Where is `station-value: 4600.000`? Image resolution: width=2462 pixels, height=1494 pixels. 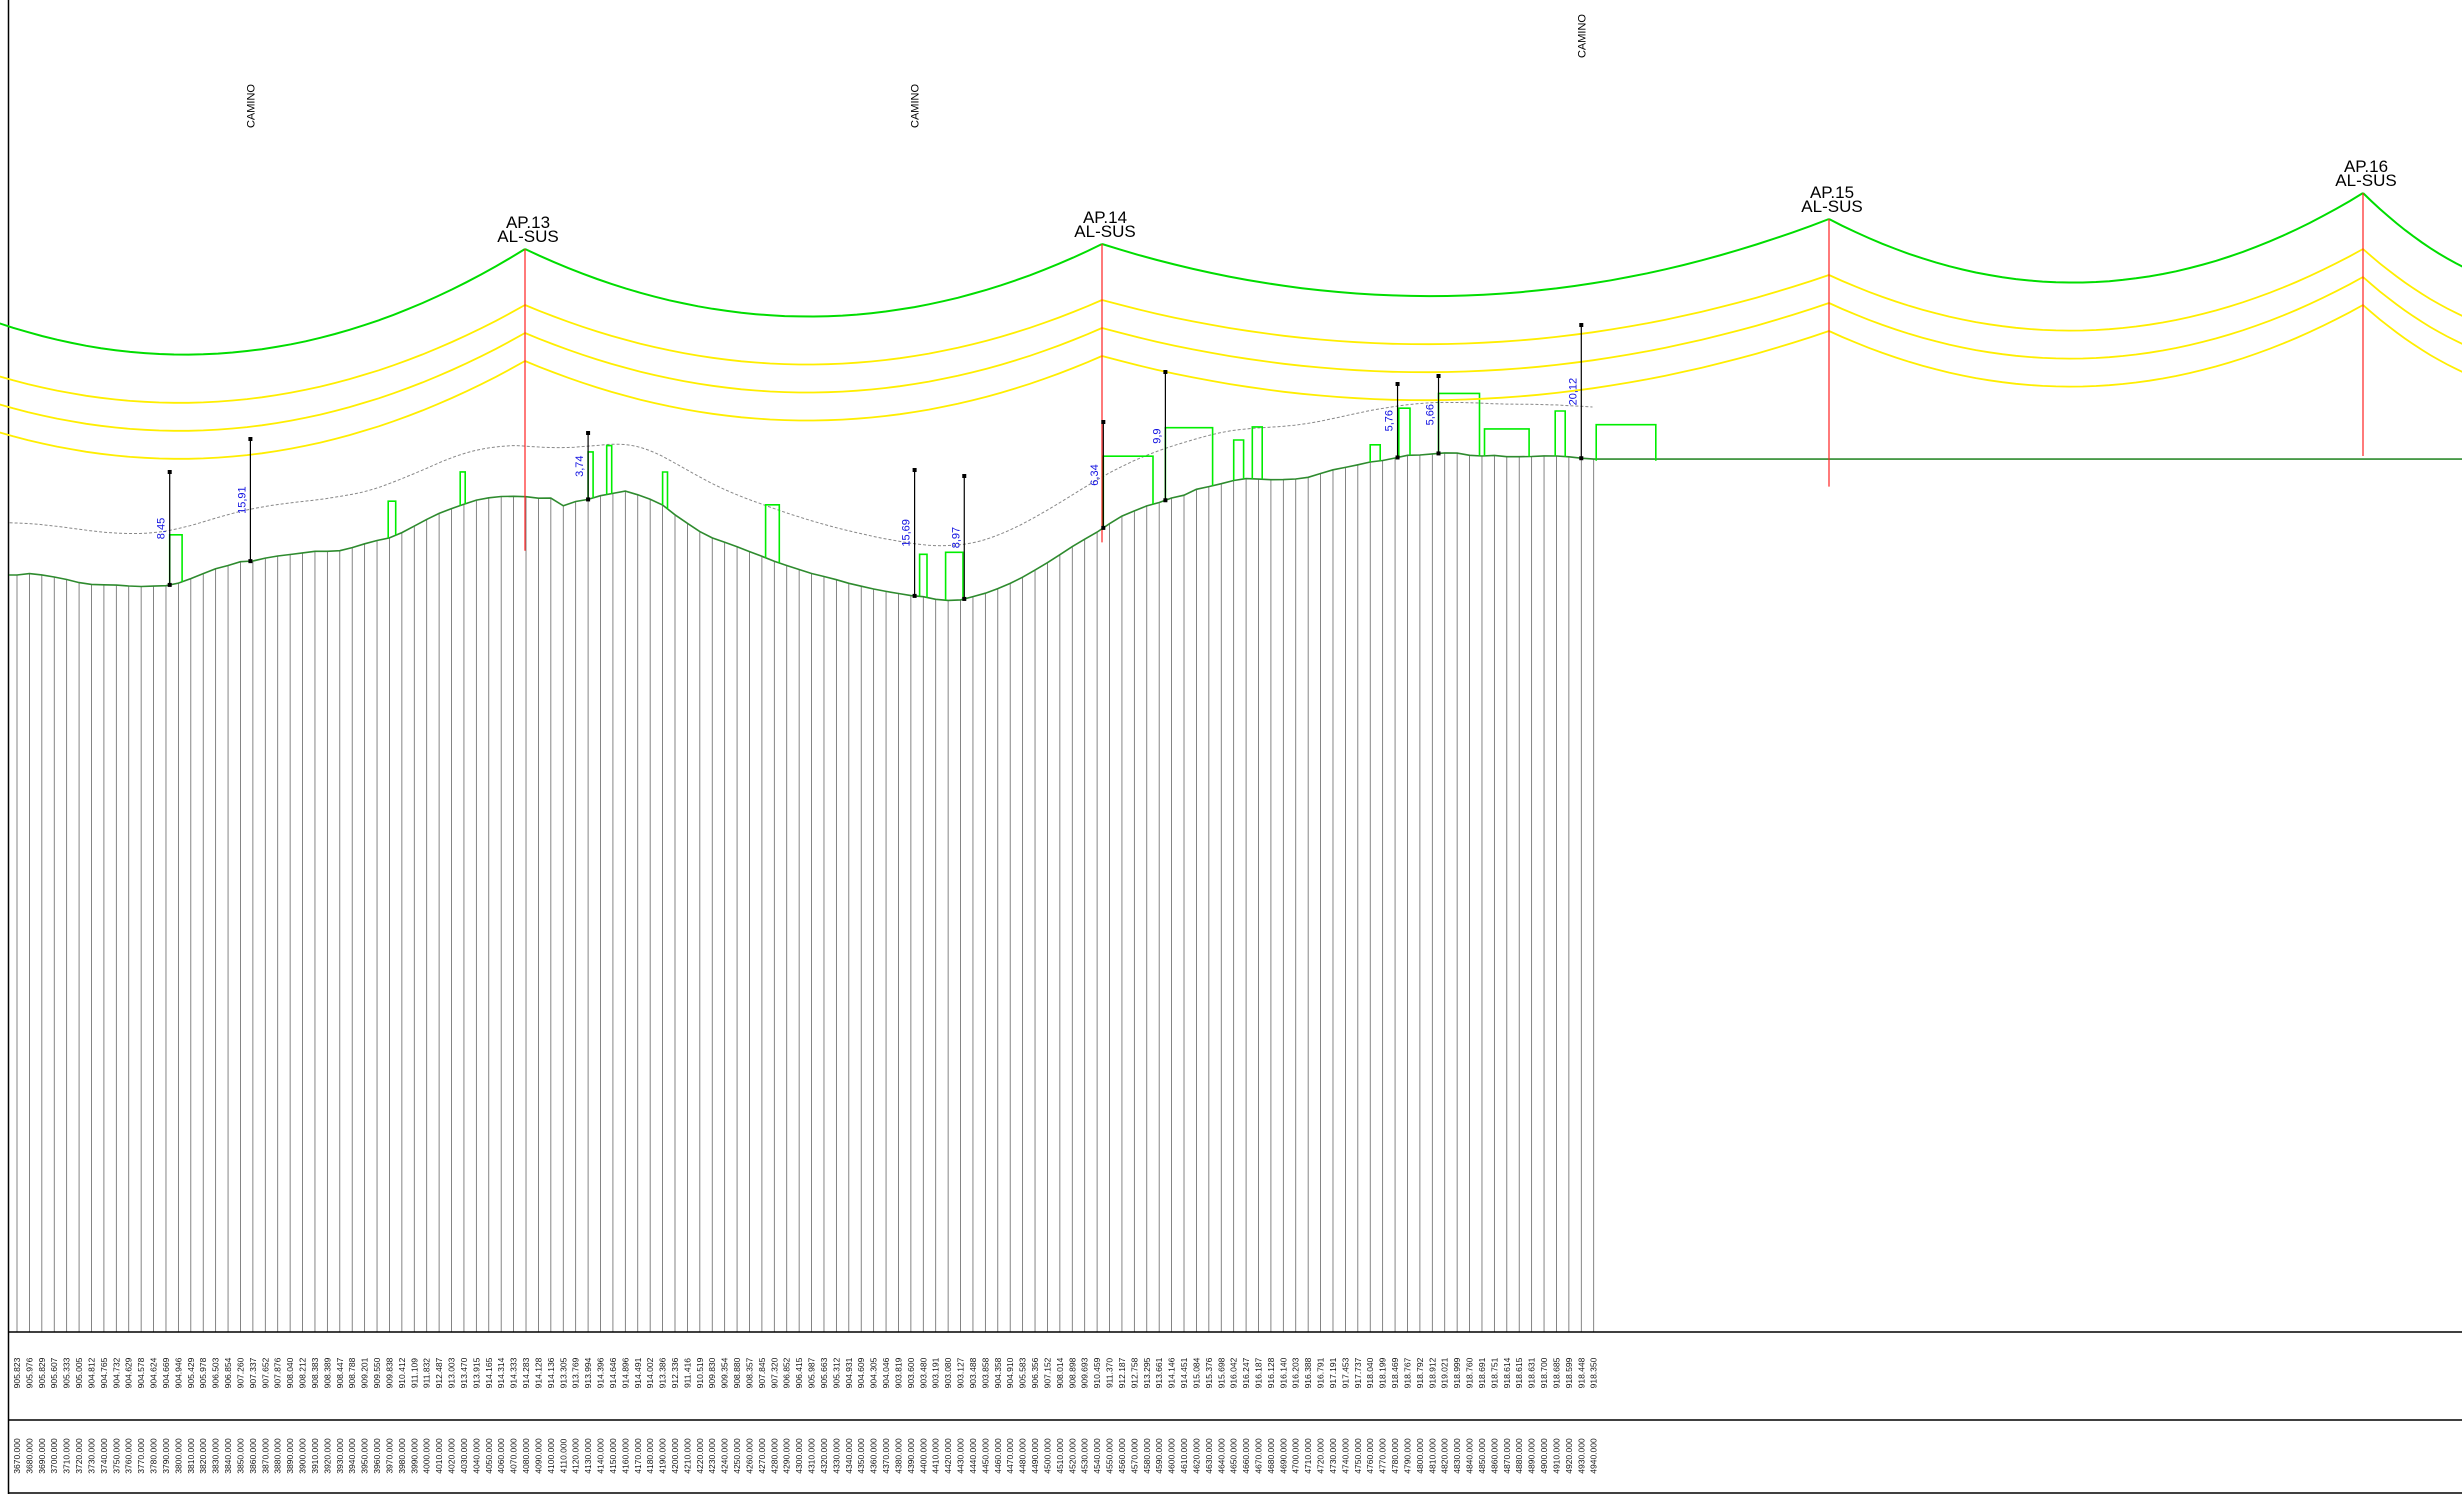 station-value: 4600.000 is located at coordinates (1172, 1456).